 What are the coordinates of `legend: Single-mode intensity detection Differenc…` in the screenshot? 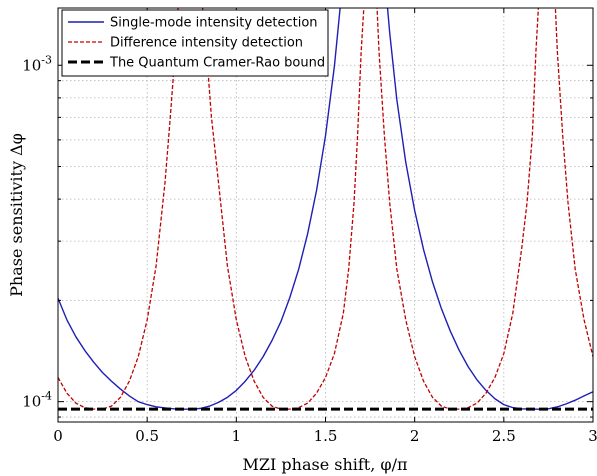 It's located at (195, 43).